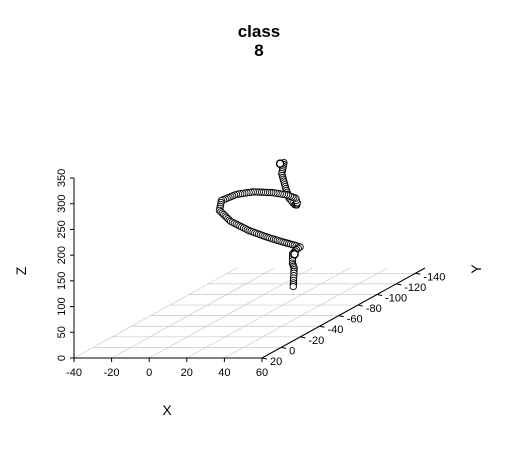 The image size is (518, 468). Describe the element at coordinates (355, 320) in the screenshot. I see `y-tick-label: -60` at that location.